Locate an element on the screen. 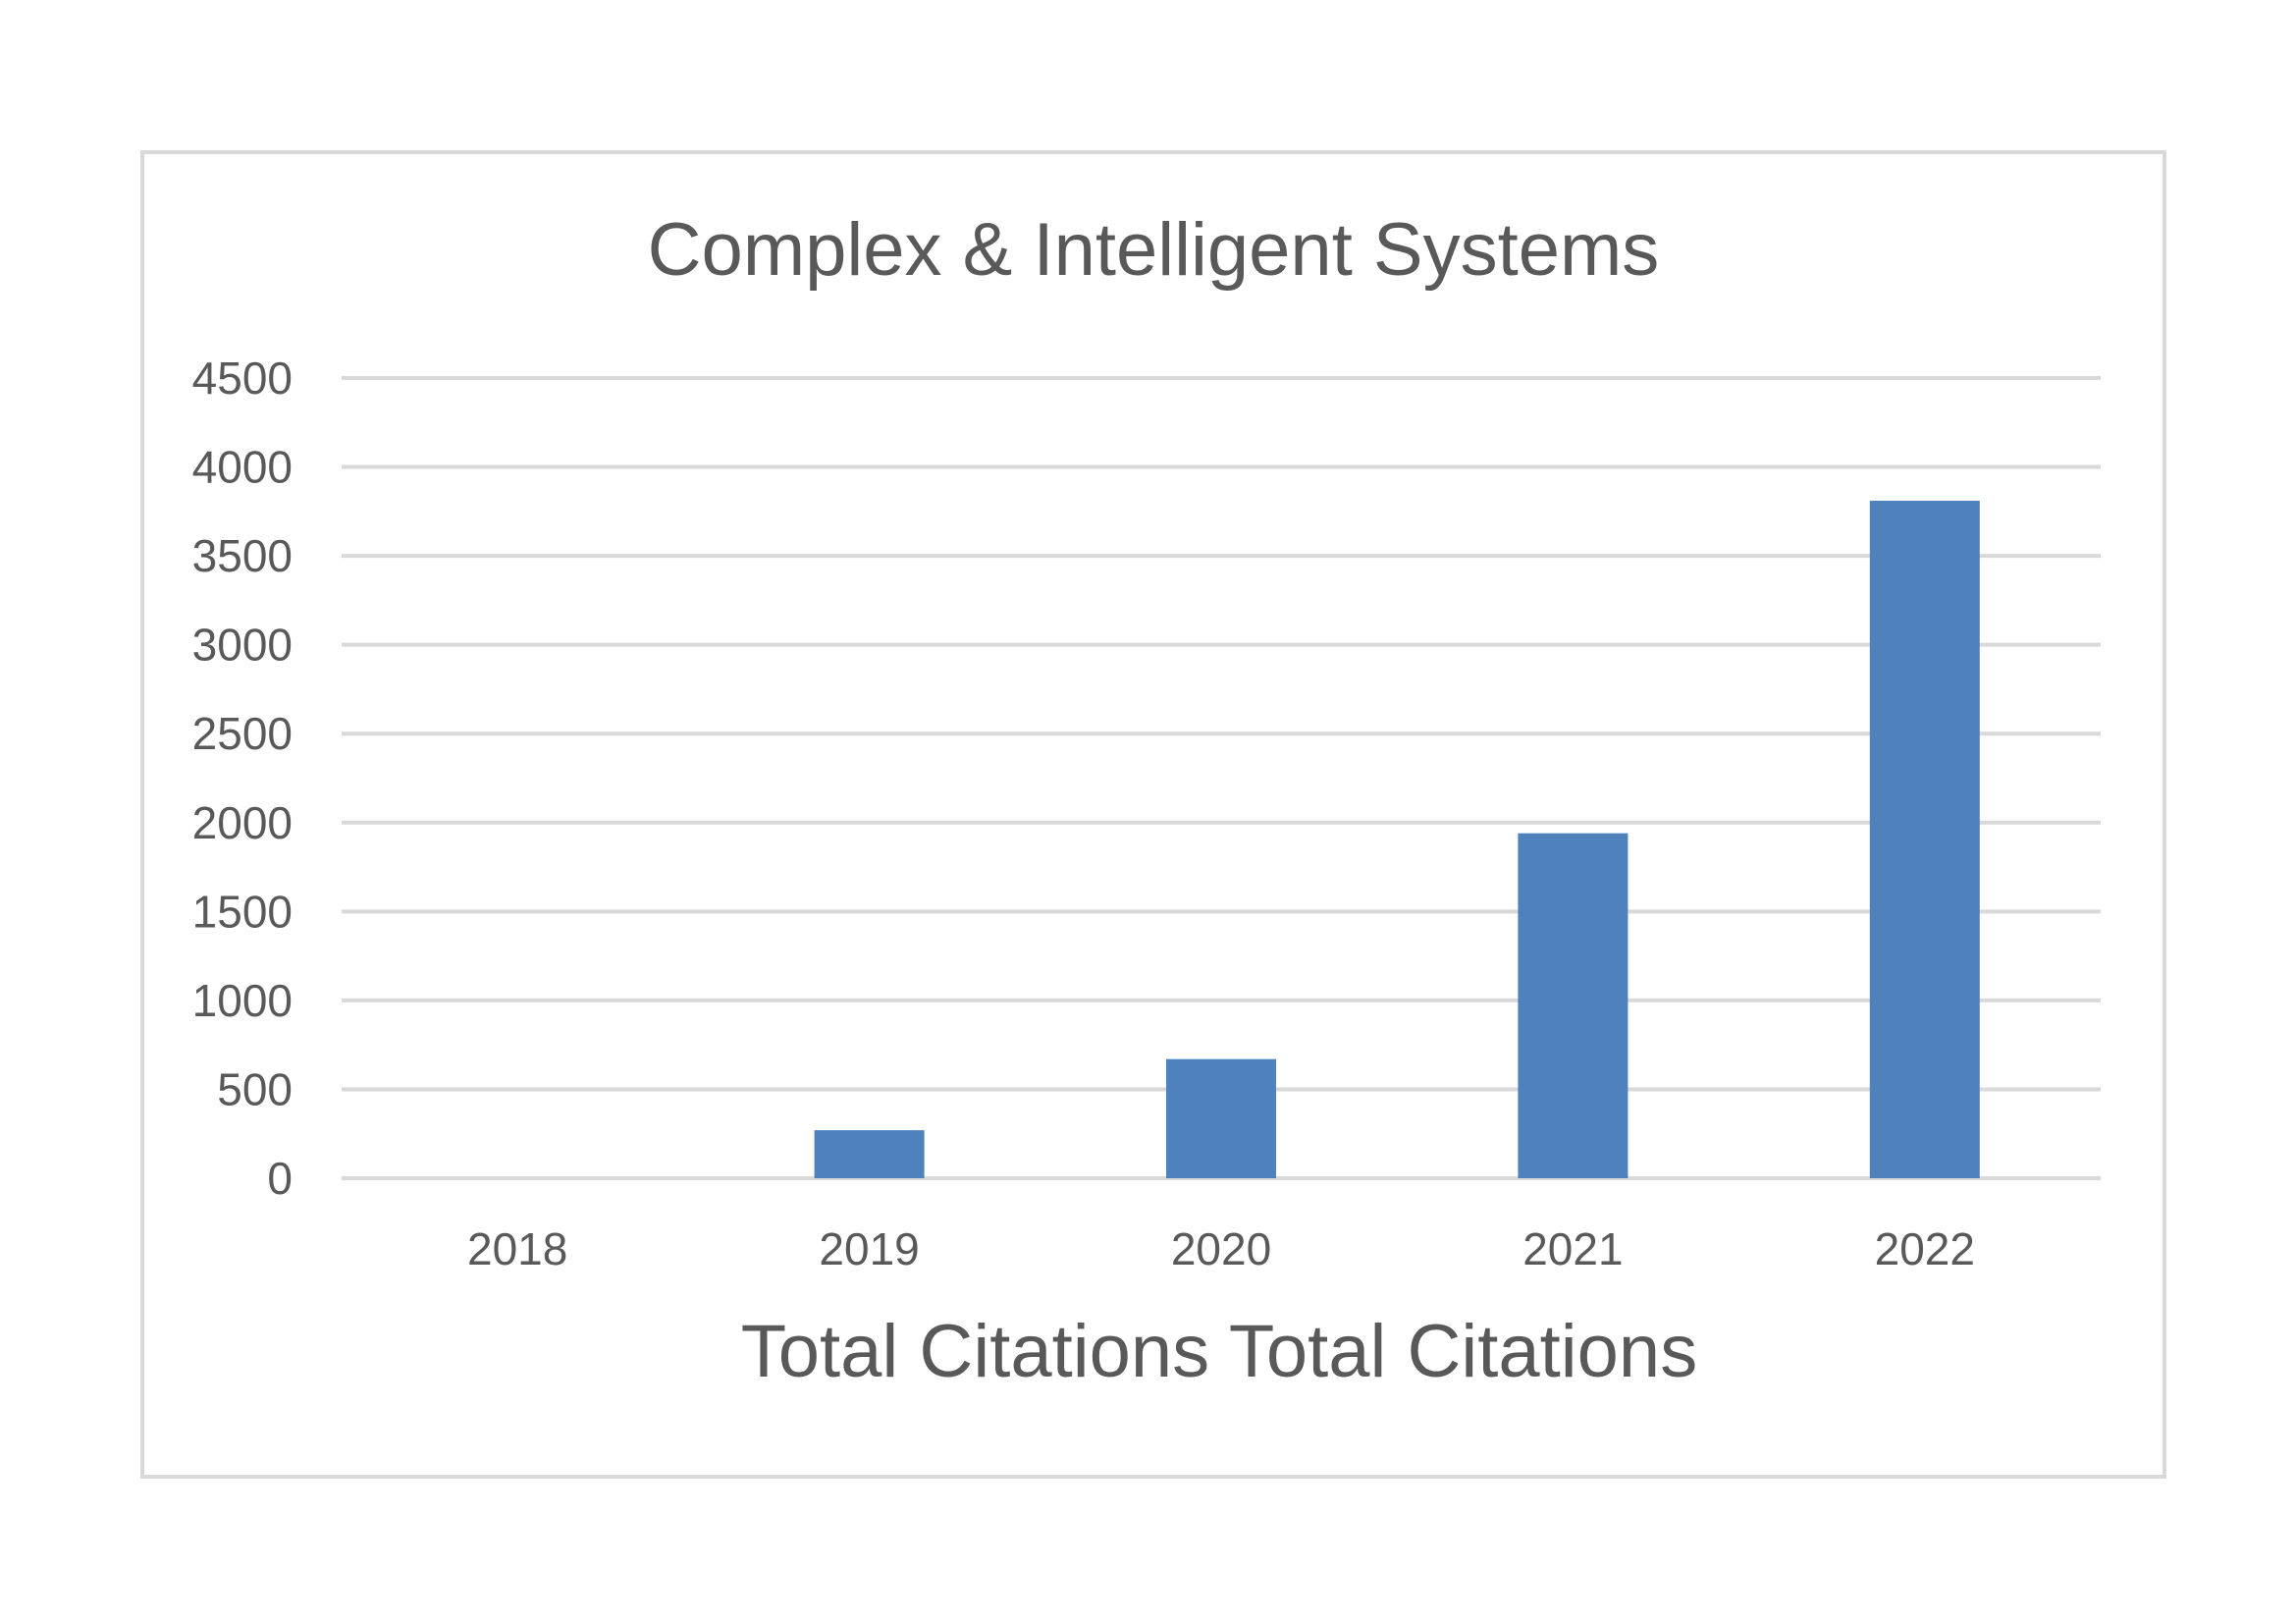  x-tick-label: 2020 is located at coordinates (1221, 1248).